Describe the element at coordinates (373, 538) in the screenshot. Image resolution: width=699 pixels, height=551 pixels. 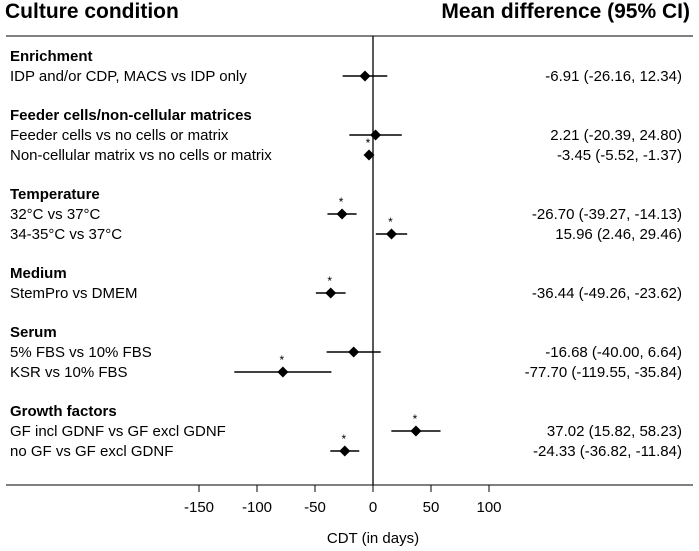
I see `x-axis-label: CDT (in days)` at that location.